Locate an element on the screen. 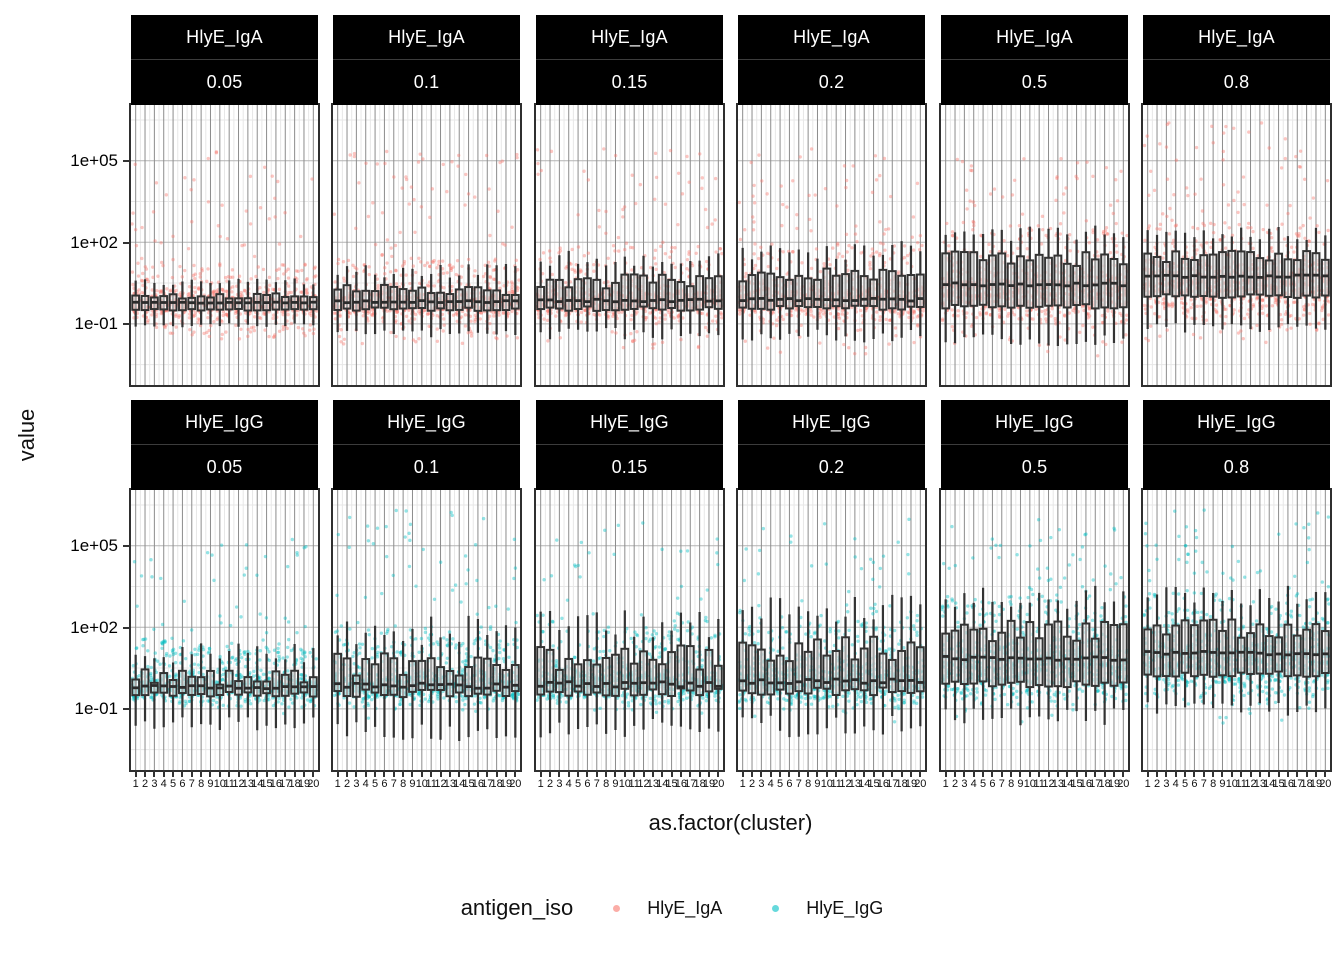 The image size is (1344, 960). x-tick-label: 19 is located at coordinates (304, 784).